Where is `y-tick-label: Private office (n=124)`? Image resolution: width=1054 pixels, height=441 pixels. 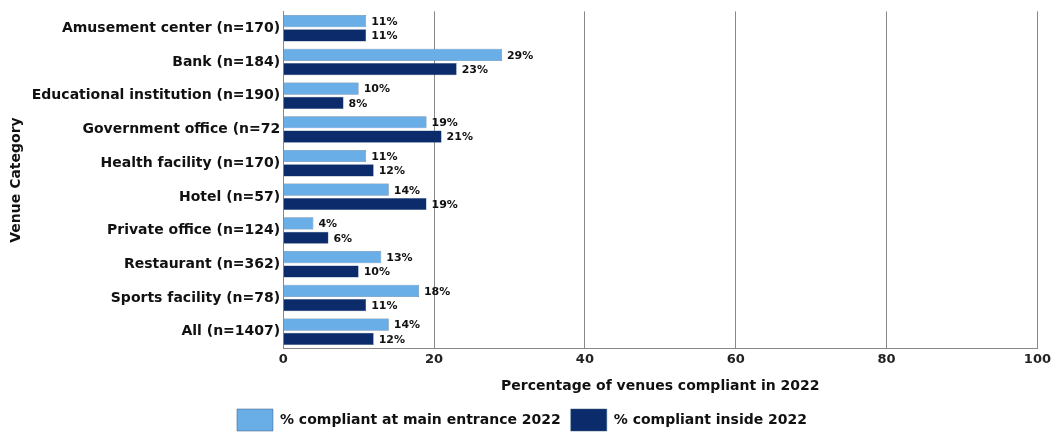
y-tick-label: Private office (n=124) is located at coordinates (193, 229).